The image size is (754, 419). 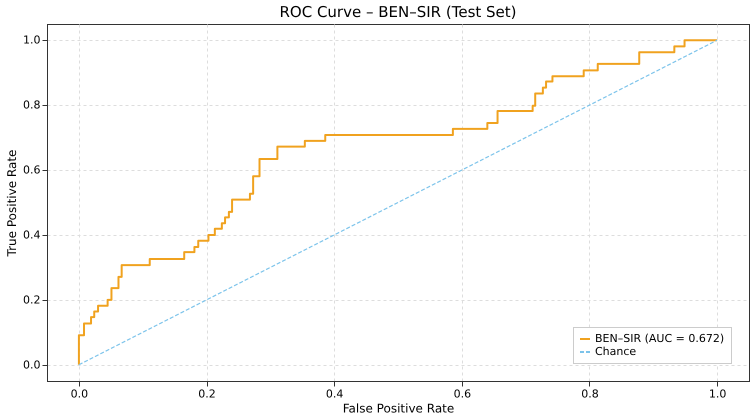 What do you see at coordinates (335, 394) in the screenshot?
I see `x-tick-label: 0.4` at bounding box center [335, 394].